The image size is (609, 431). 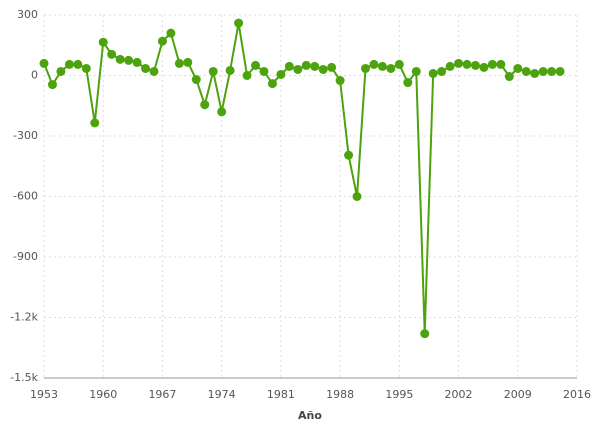 What do you see at coordinates (34, 75) in the screenshot?
I see `y-tick-label: 0` at bounding box center [34, 75].